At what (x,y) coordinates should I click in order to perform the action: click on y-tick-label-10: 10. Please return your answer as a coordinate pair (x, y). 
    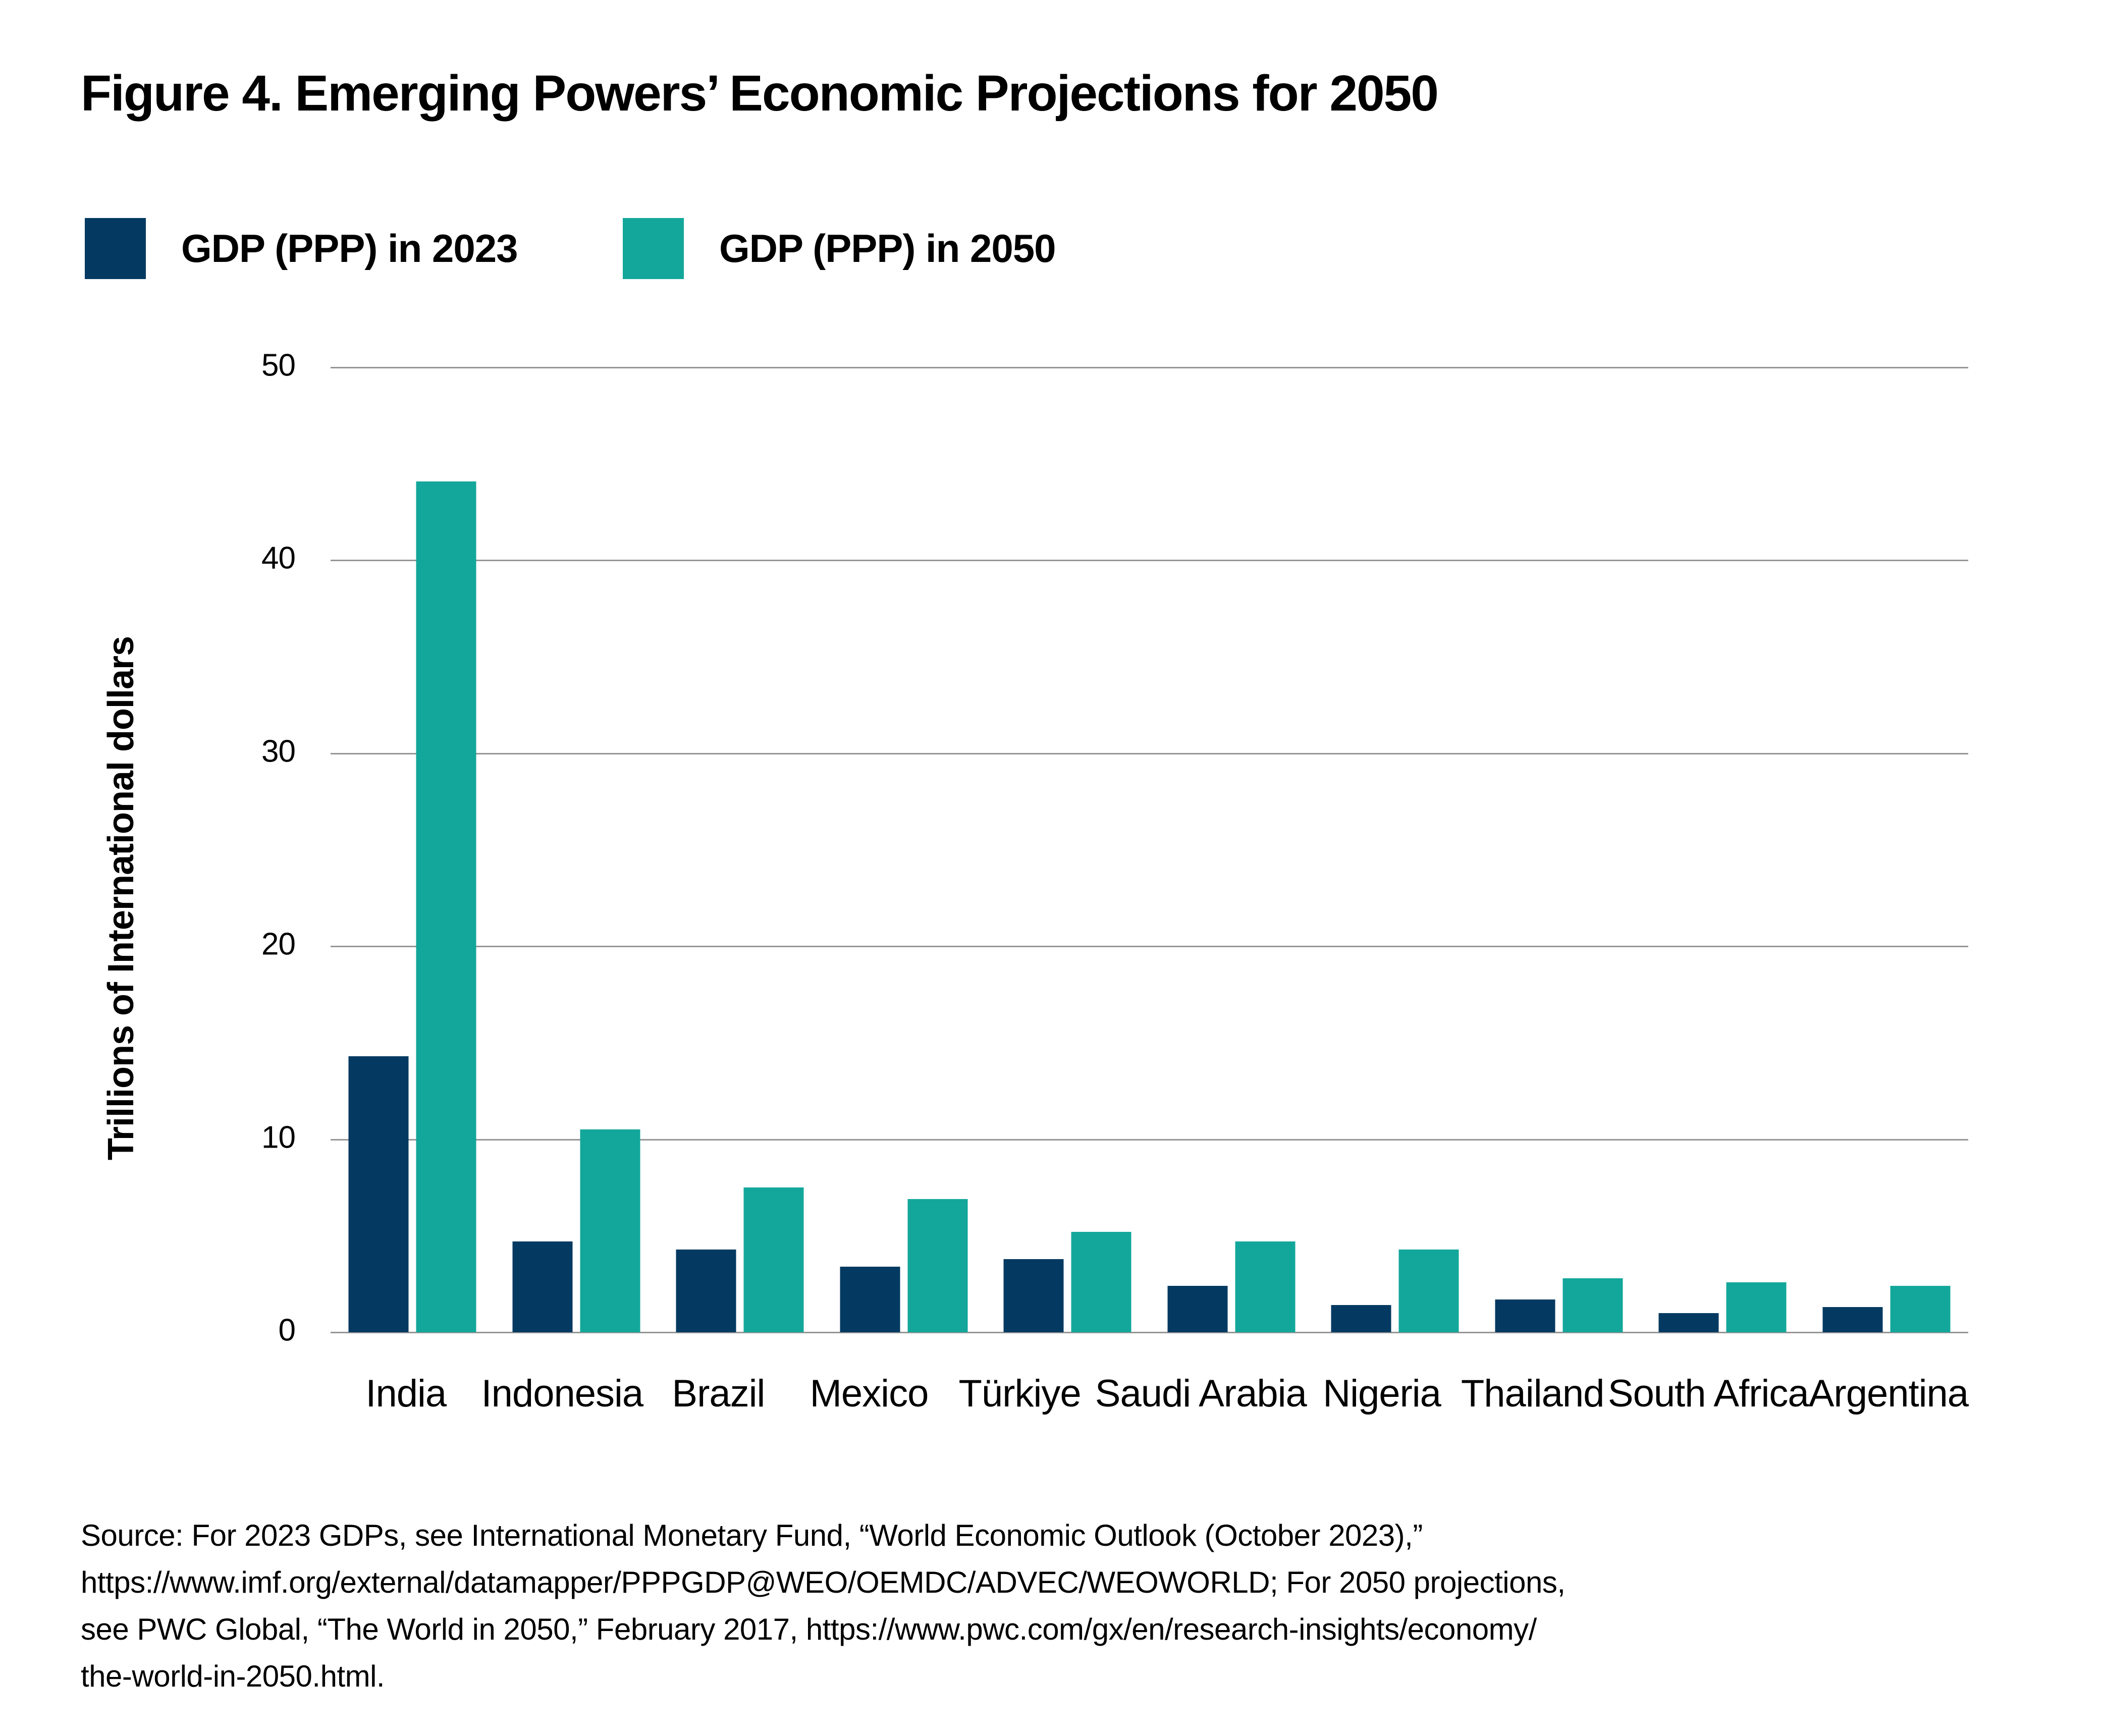
    Looking at the image, I should click on (278, 1137).